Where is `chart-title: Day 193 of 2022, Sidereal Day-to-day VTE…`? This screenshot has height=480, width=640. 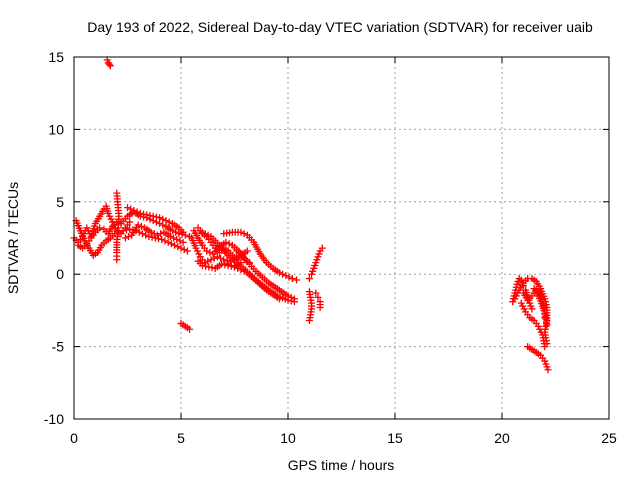
chart-title: Day 193 of 2022, Sidereal Day-to-day VTE… is located at coordinates (340, 27).